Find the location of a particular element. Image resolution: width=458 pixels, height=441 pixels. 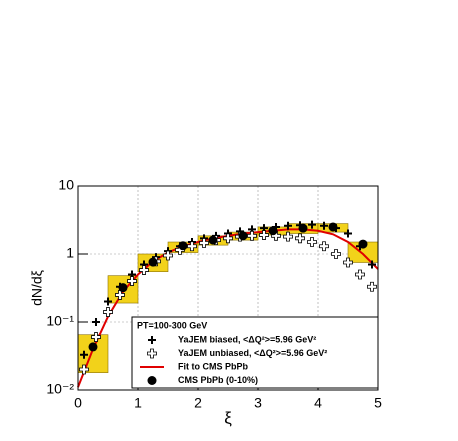

legend-label: YaJEM biased, <ΔQ²>=5.96 GeV² is located at coordinates (247, 339).